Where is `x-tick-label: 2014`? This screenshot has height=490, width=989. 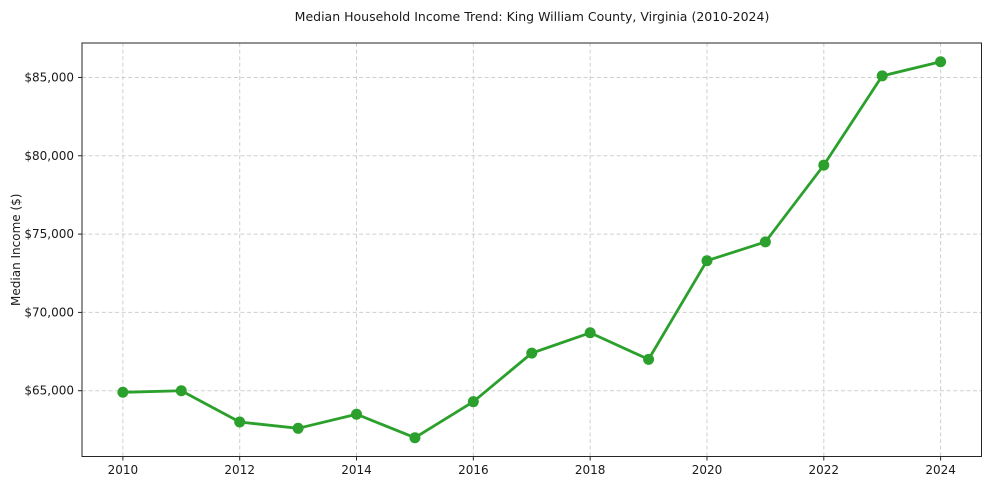 x-tick-label: 2014 is located at coordinates (356, 470).